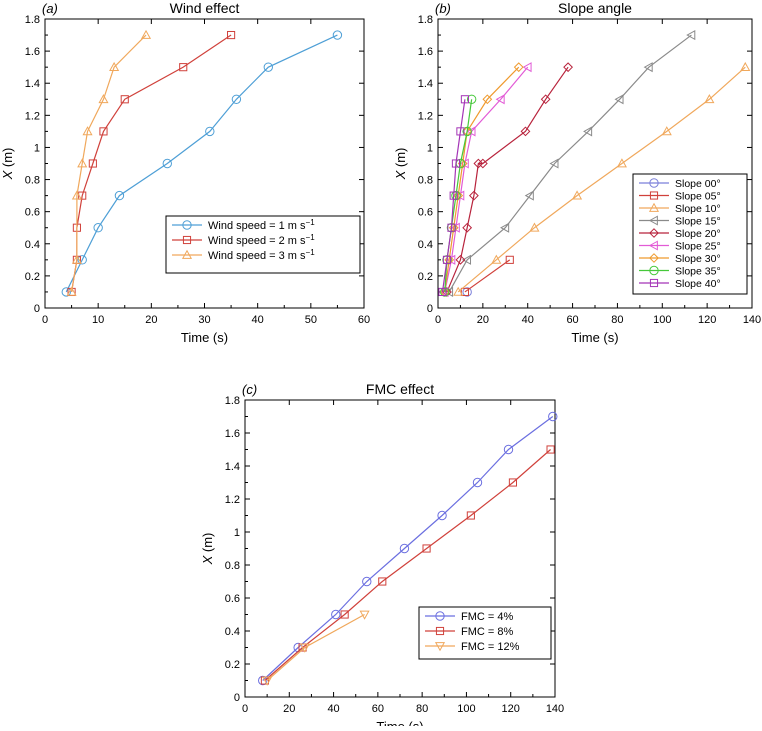 The image size is (762, 731). I want to click on y-tick-label-c: 0.2, so click(232, 665).